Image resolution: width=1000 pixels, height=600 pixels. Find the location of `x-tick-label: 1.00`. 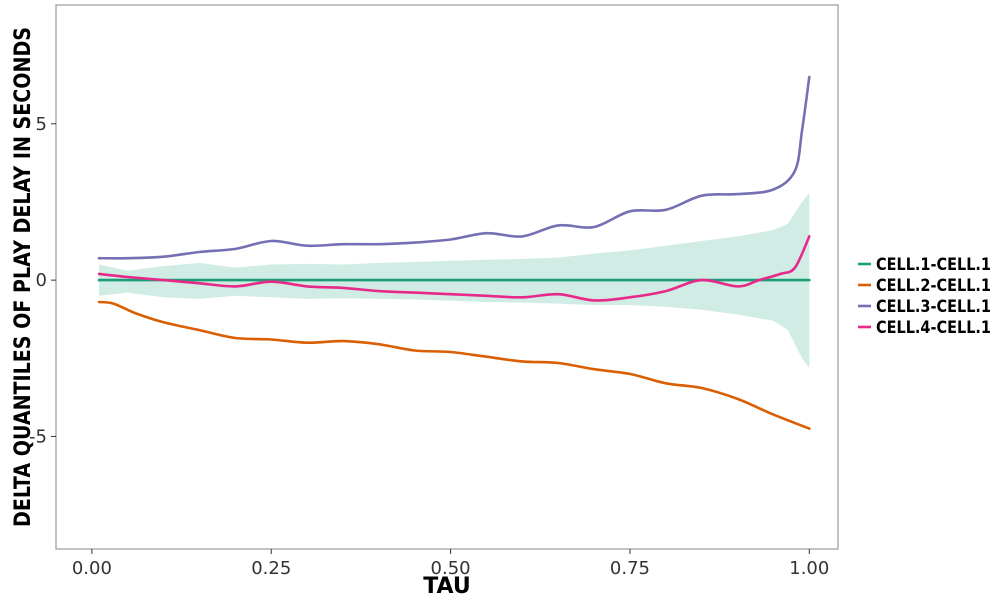

x-tick-label: 1.00 is located at coordinates (809, 568).